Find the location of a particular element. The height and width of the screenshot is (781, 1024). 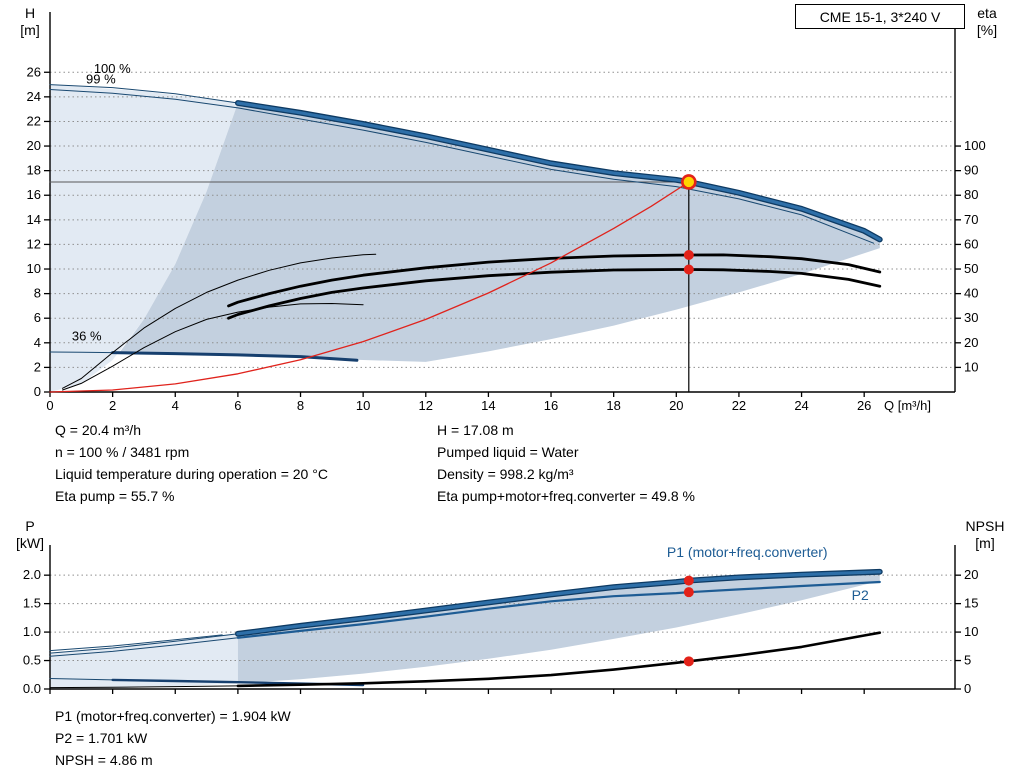

qh-100pct is located at coordinates (559, 171).